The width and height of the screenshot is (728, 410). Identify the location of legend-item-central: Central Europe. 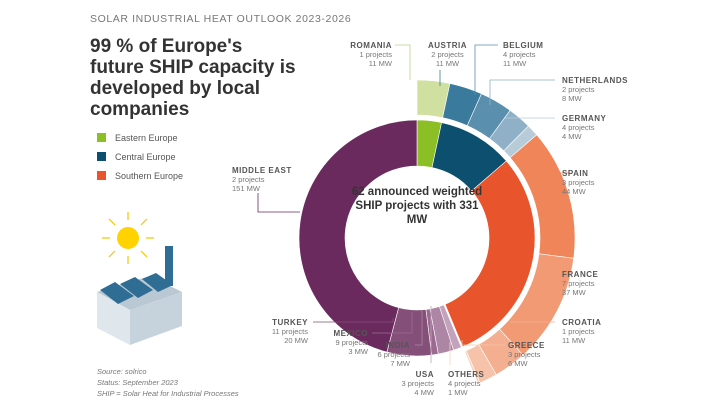
(140, 156).